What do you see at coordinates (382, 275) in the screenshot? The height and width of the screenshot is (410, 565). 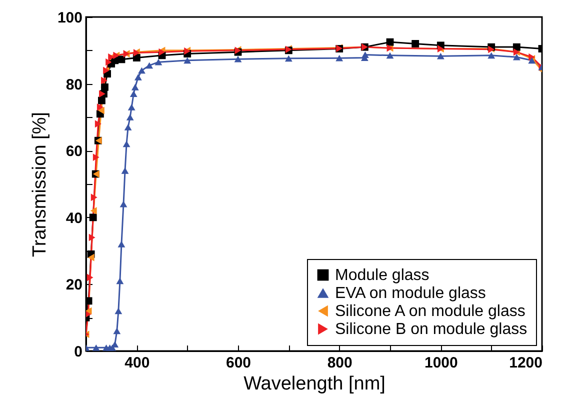 I see `legend-label: Module glass` at bounding box center [382, 275].